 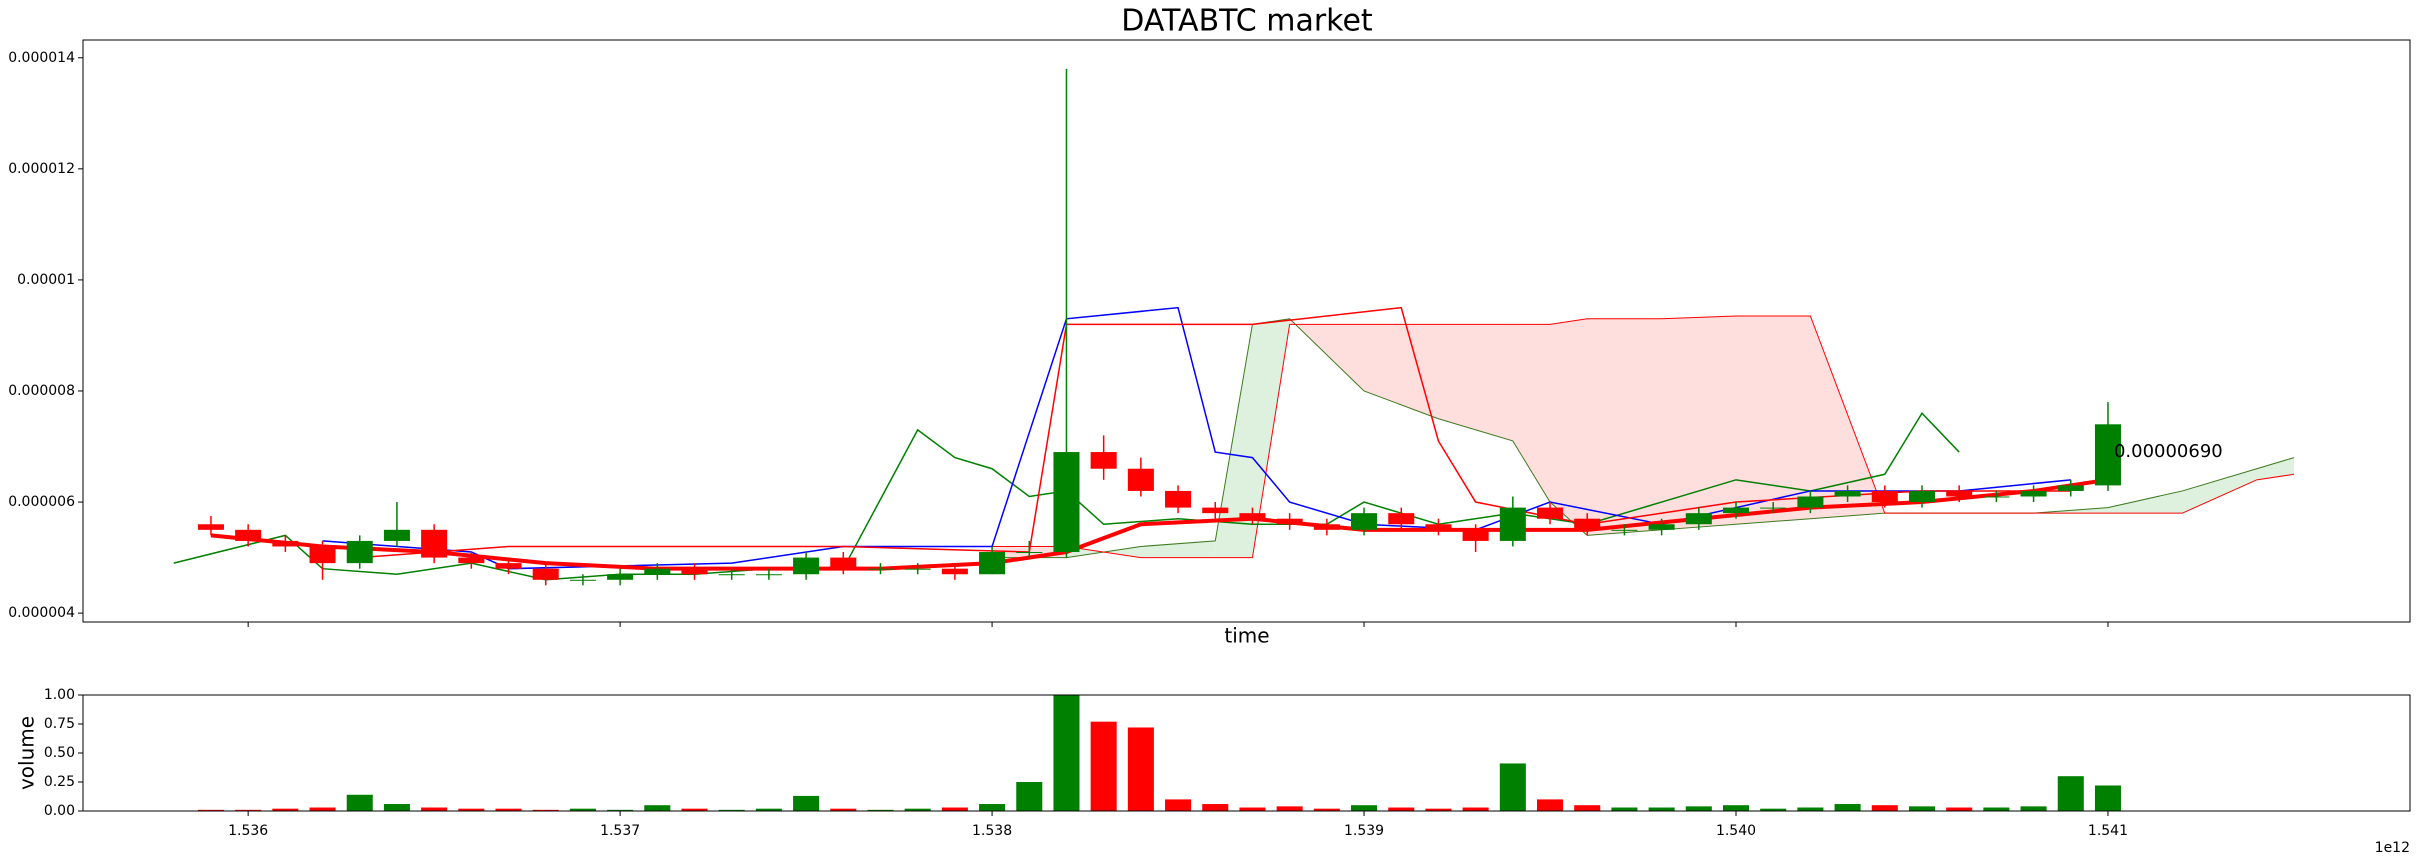 I want to click on x-tick-label: 1.538, so click(x=992, y=831).